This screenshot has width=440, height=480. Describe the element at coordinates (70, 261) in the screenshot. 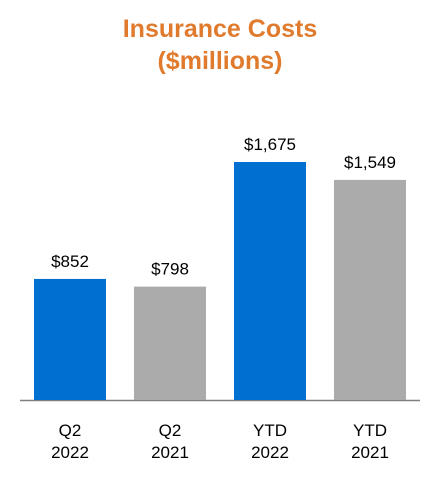

I see `data-label-0: $852` at that location.